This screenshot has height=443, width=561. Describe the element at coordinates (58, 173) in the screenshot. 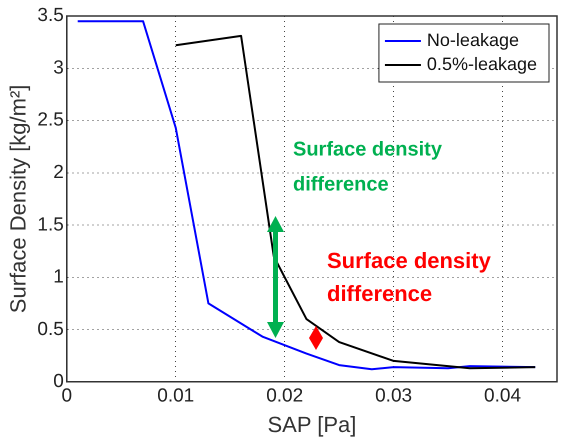

I see `y-tick-label: 2` at that location.